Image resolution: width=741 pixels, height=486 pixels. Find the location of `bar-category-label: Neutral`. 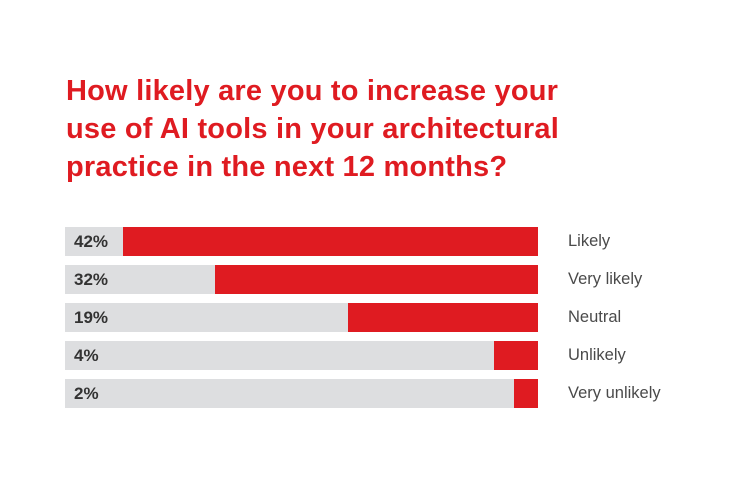

bar-category-label: Neutral is located at coordinates (595, 317).